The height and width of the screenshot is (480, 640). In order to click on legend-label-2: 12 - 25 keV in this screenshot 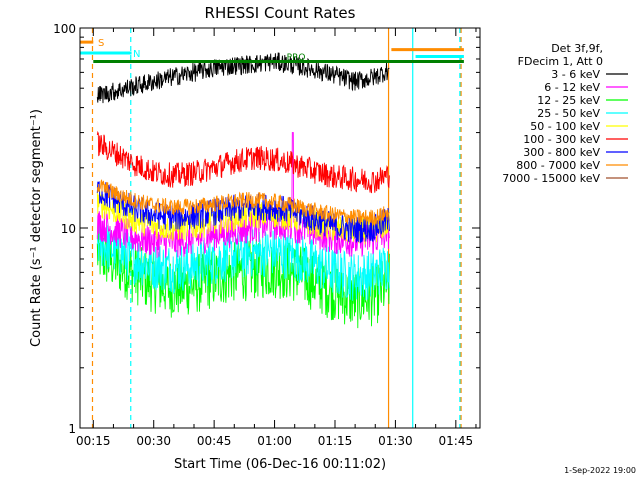, I will do `click(568, 100)`.